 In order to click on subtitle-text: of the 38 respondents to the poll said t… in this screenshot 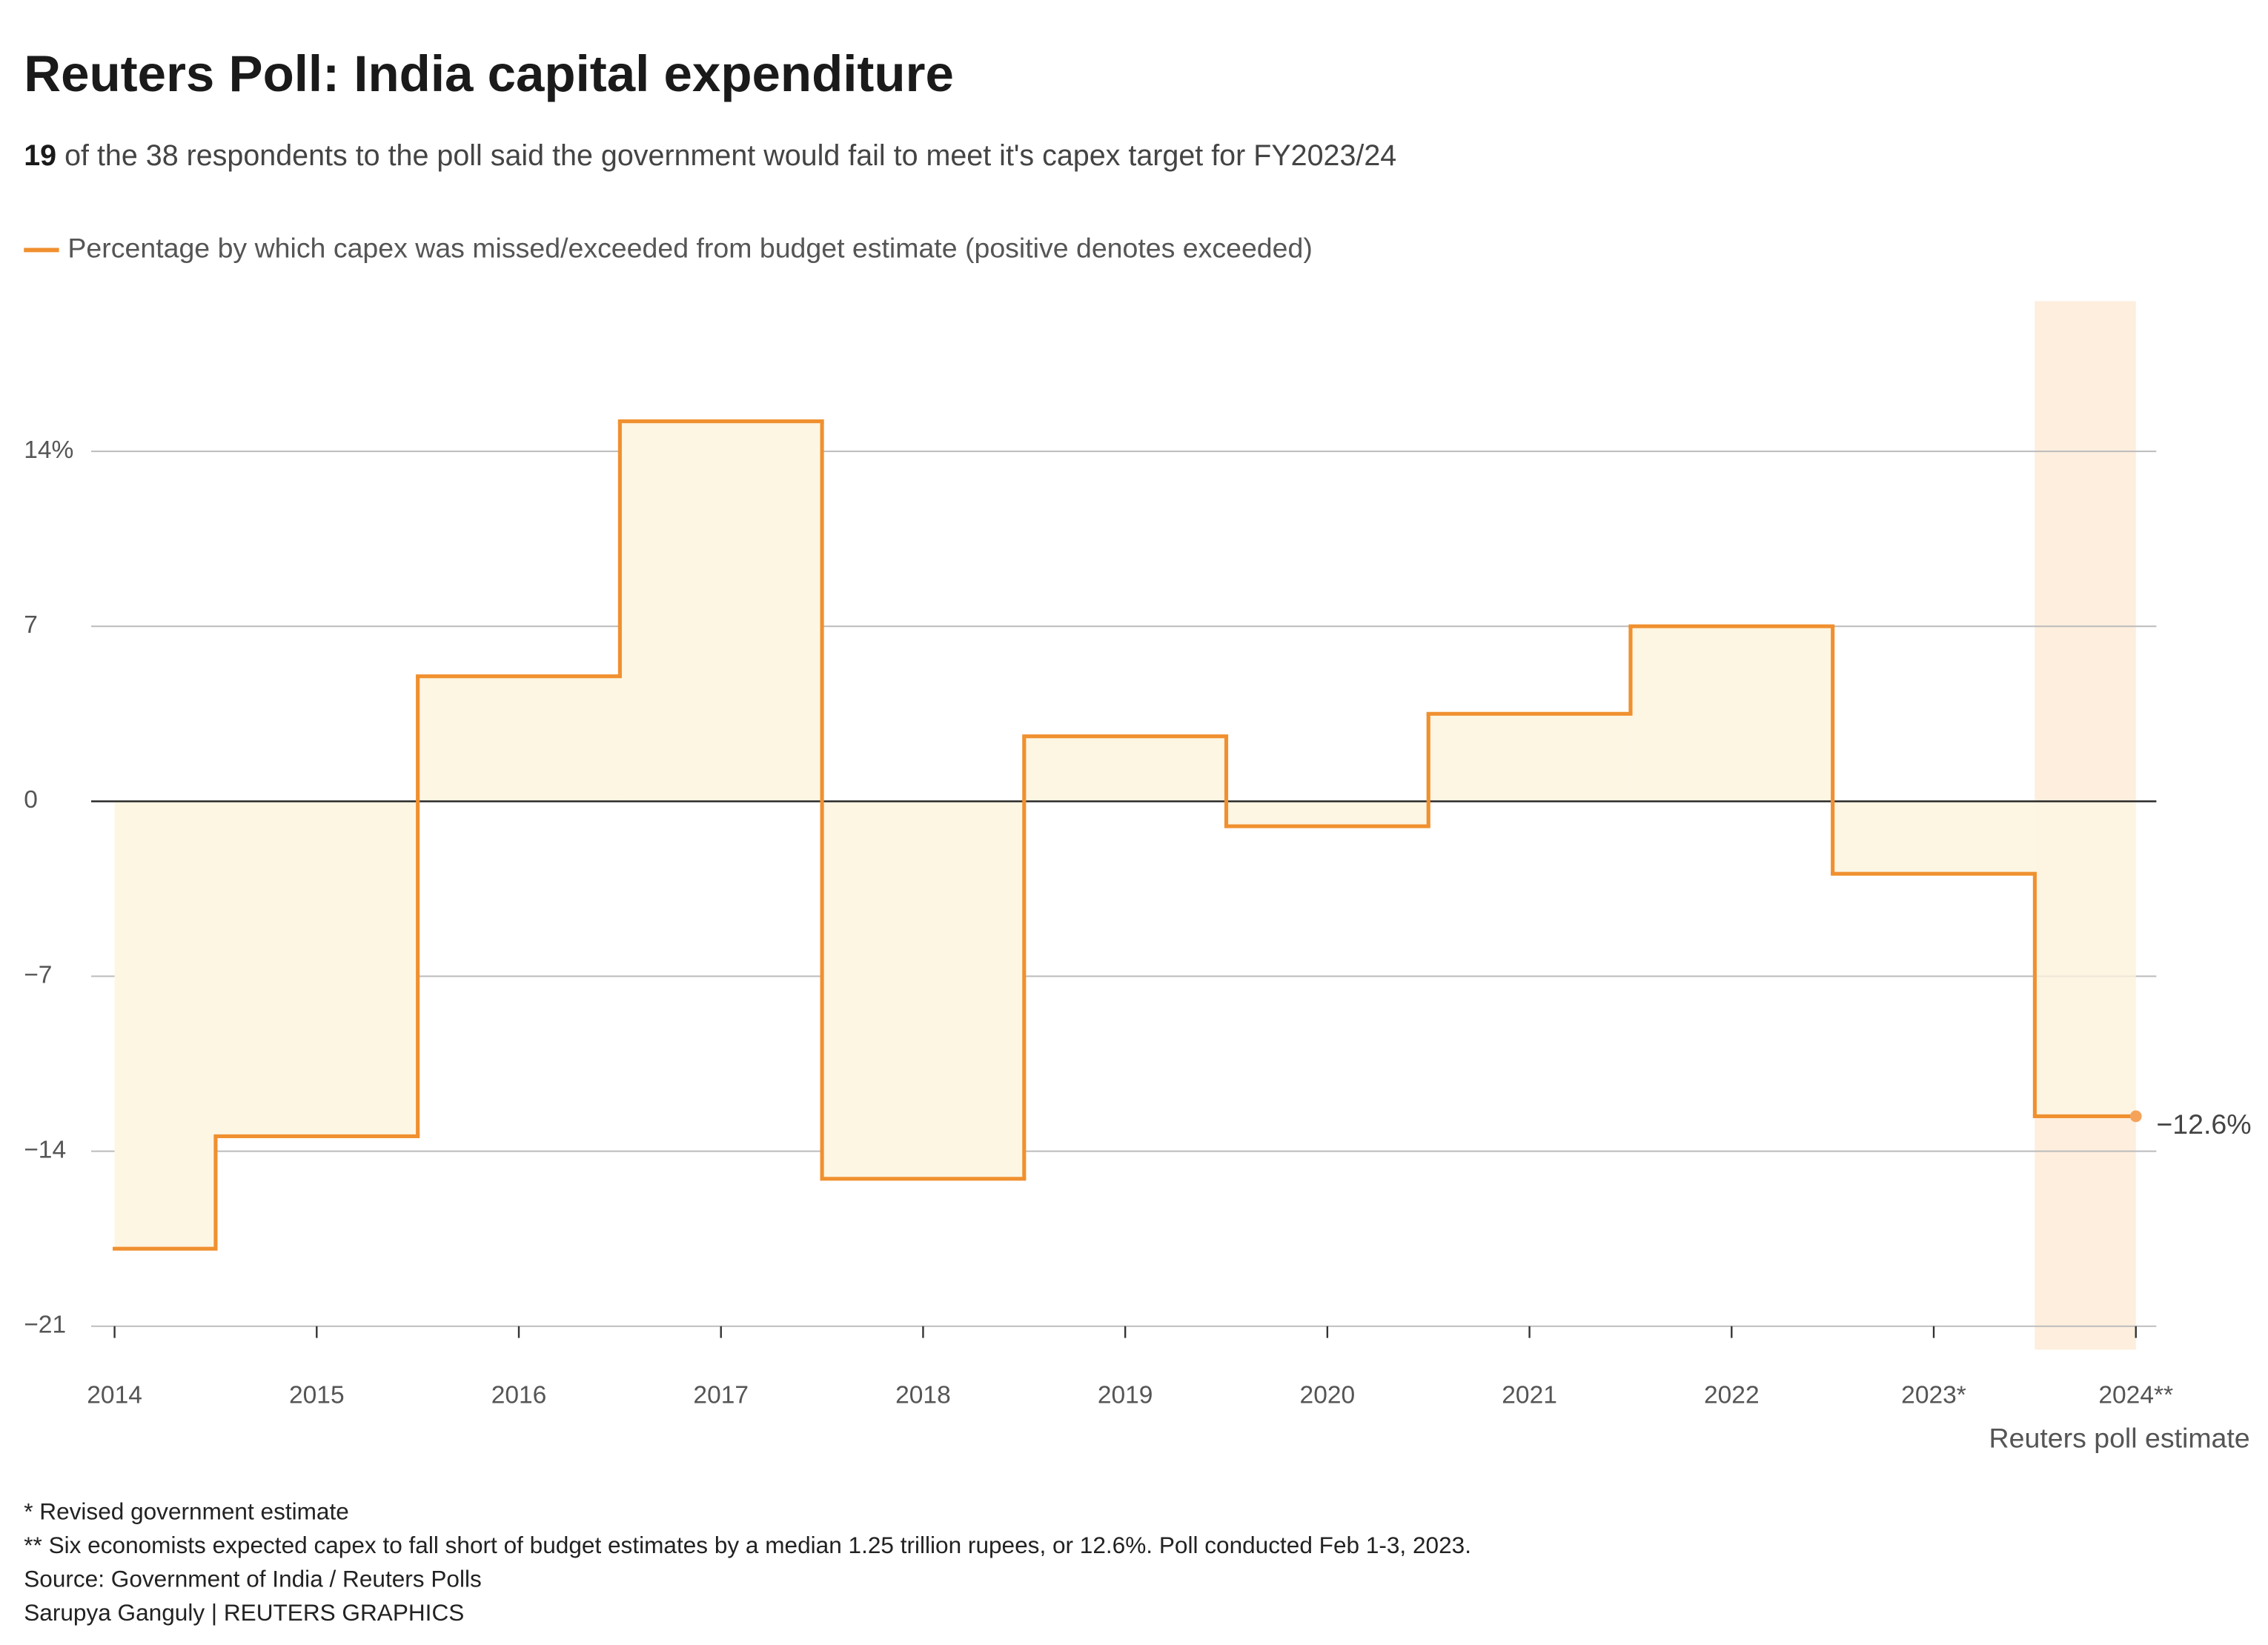, I will do `click(726, 156)`.